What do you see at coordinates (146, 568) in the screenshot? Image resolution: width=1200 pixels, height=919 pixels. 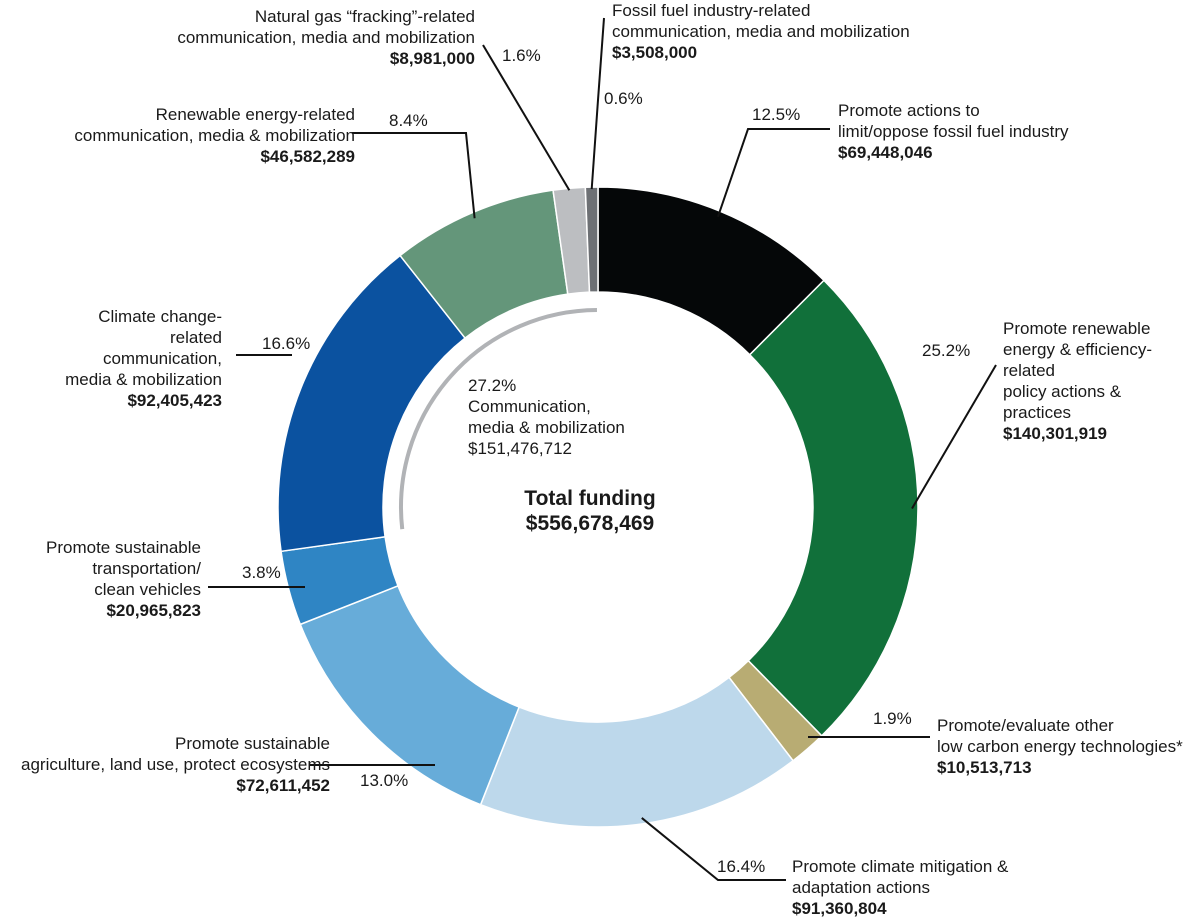 I see `slice-label-line: transportation/` at bounding box center [146, 568].